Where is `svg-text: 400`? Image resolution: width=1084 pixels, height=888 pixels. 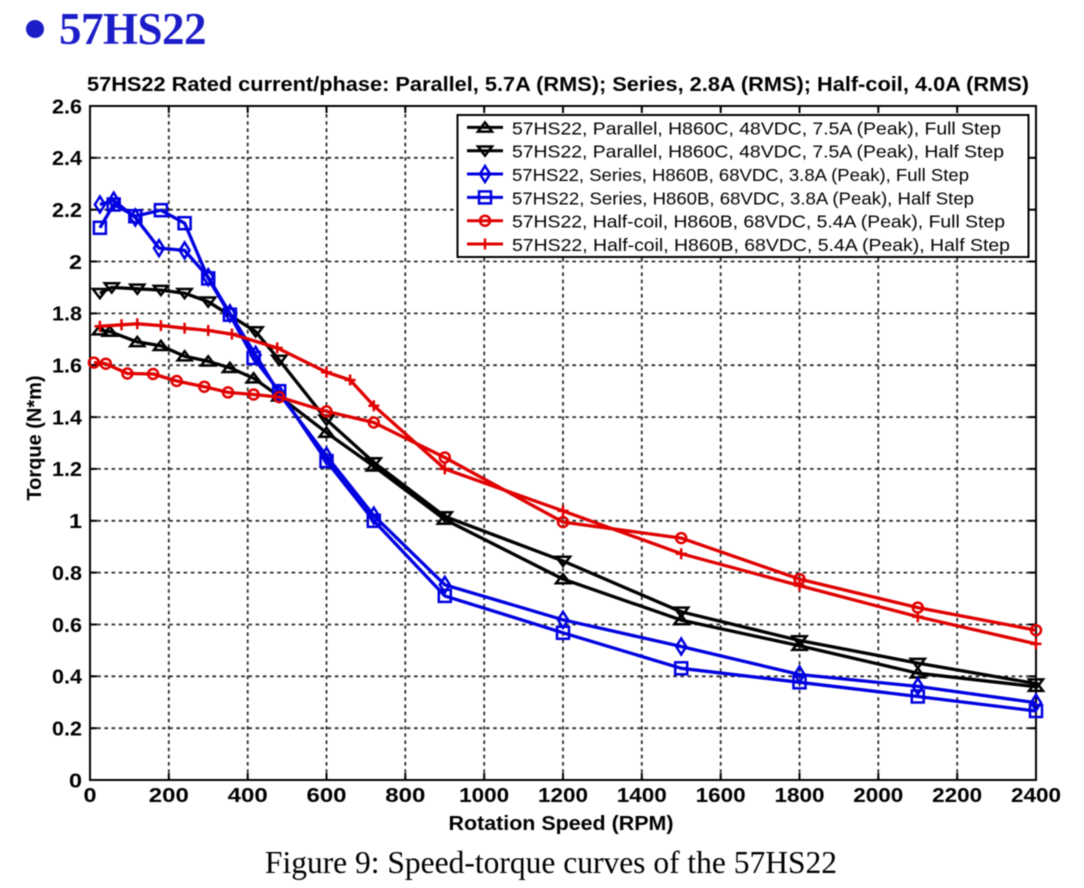 svg-text: 400 is located at coordinates (248, 796).